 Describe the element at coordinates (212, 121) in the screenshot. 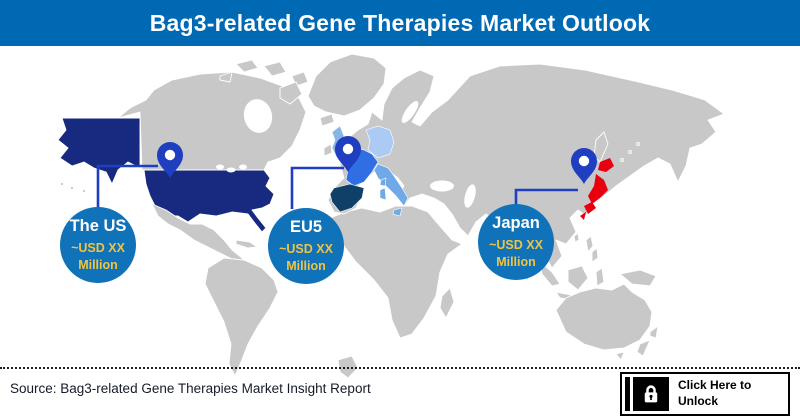

I see `map-canada` at that location.